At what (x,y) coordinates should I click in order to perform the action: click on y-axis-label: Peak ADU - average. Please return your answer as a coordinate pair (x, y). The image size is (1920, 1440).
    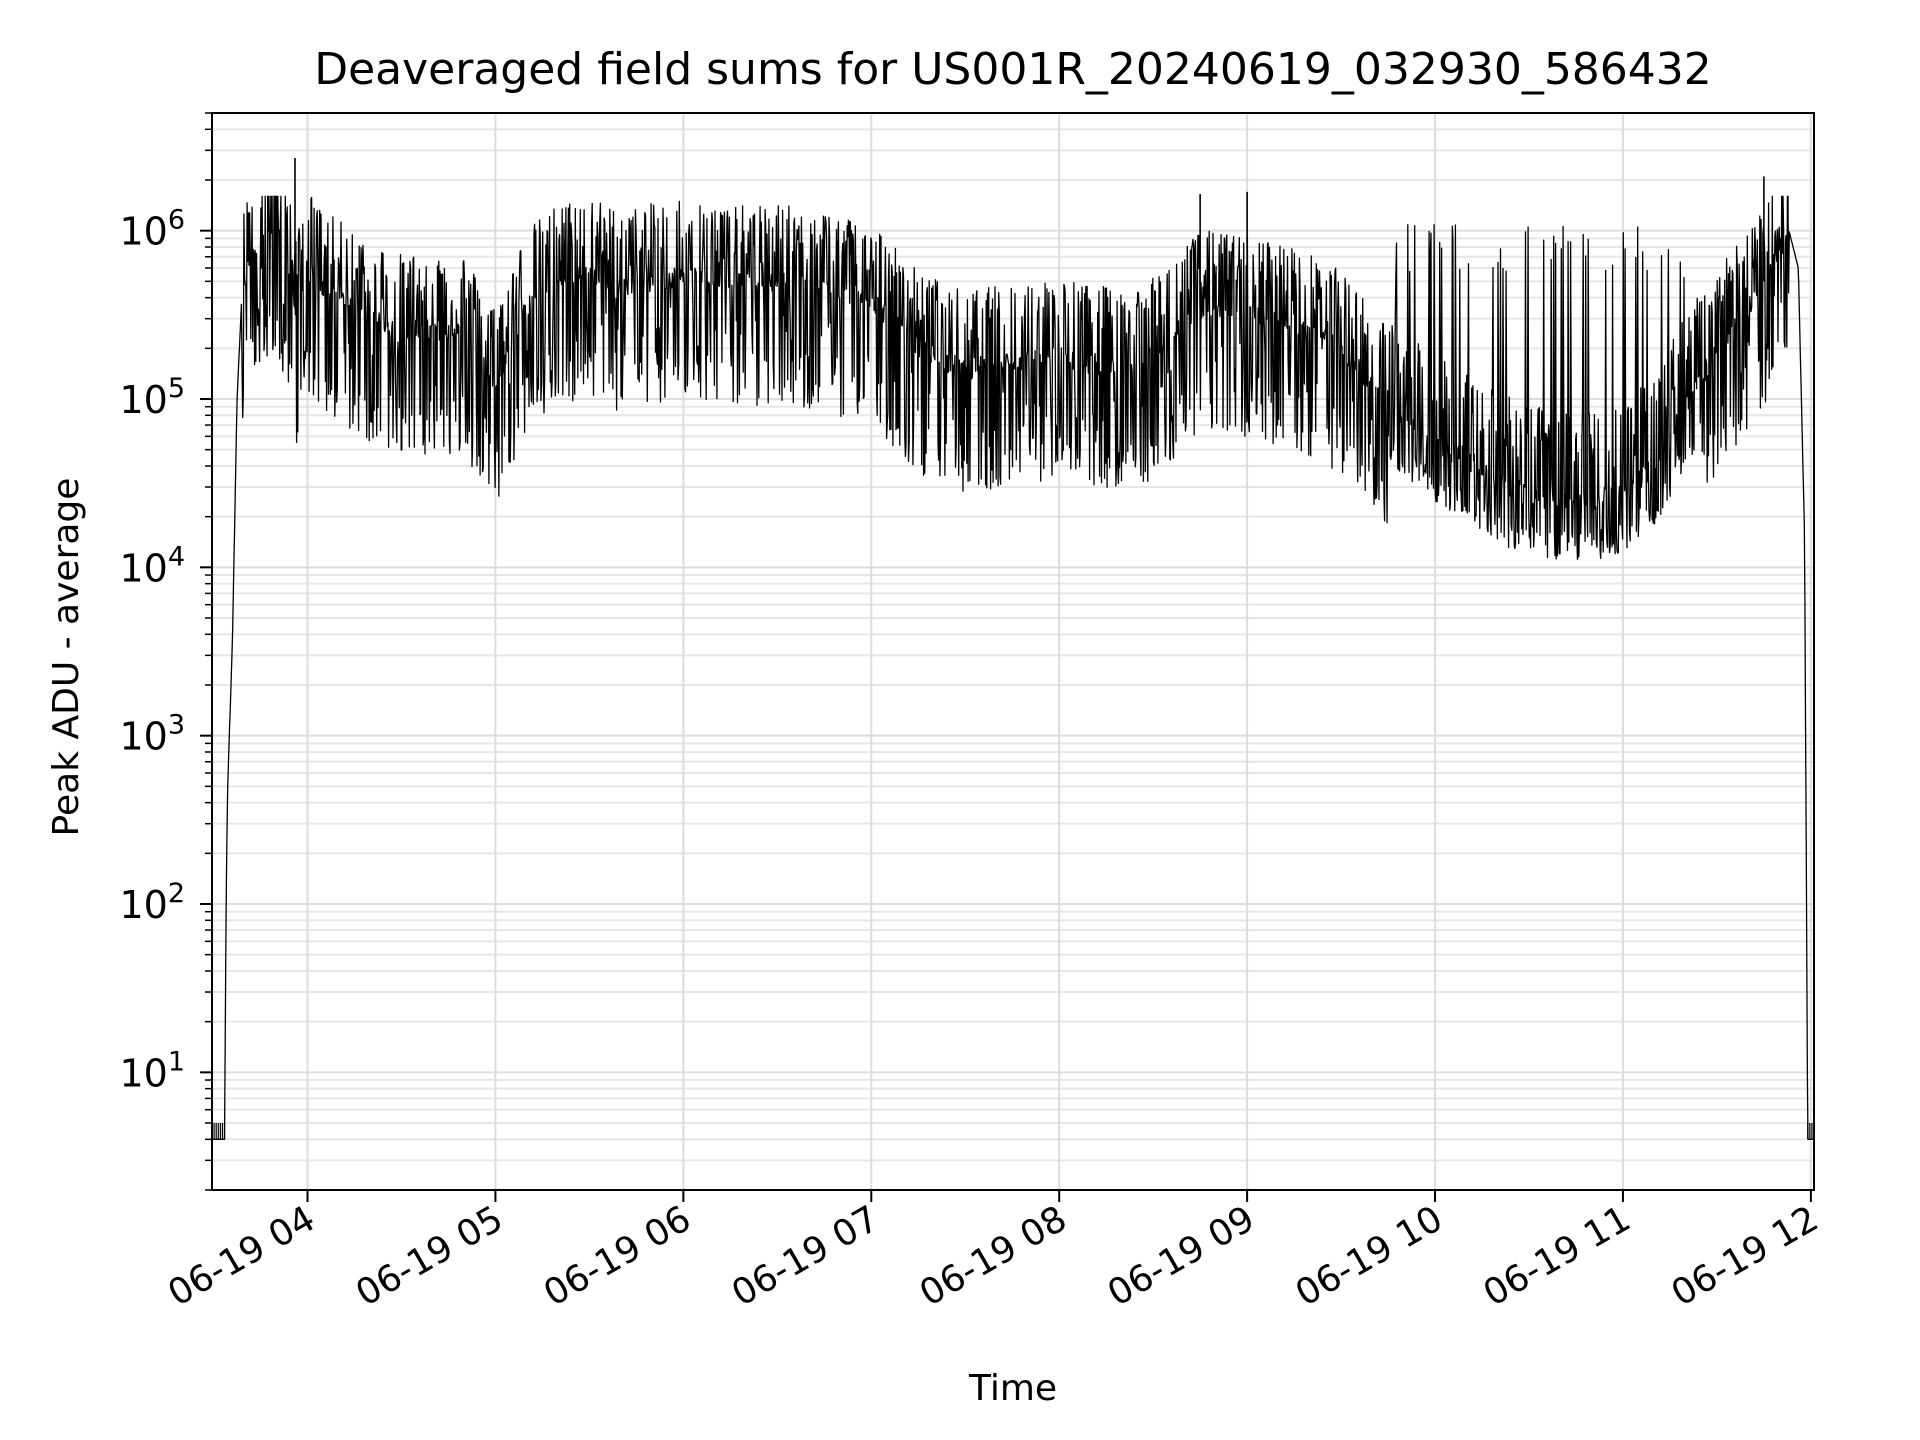
    Looking at the image, I should click on (66, 657).